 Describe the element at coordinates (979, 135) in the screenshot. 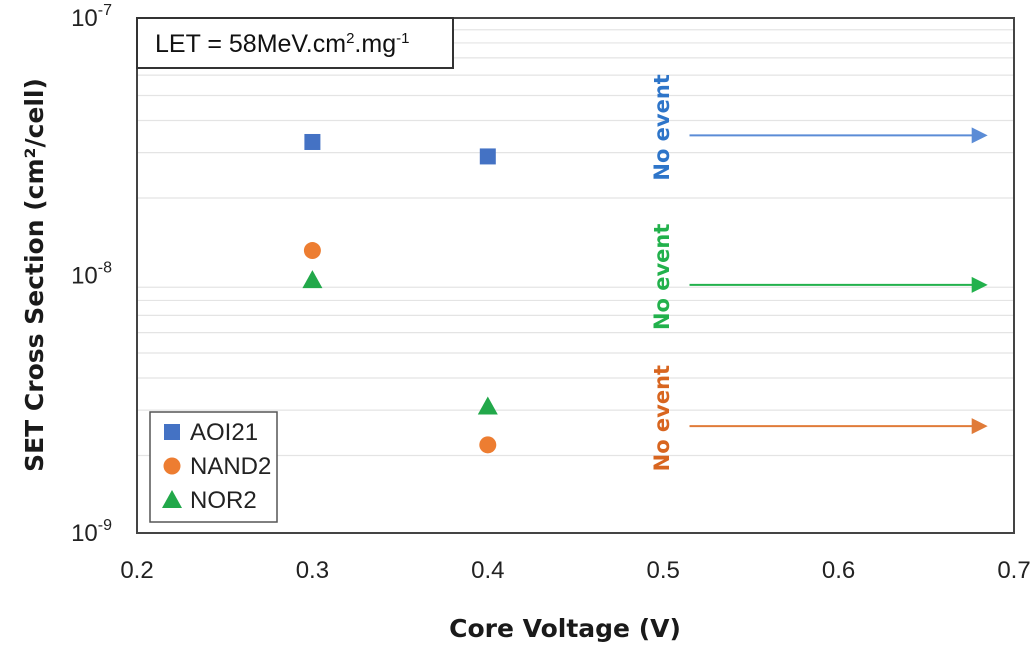

I see `arrow-head-aoi21` at that location.